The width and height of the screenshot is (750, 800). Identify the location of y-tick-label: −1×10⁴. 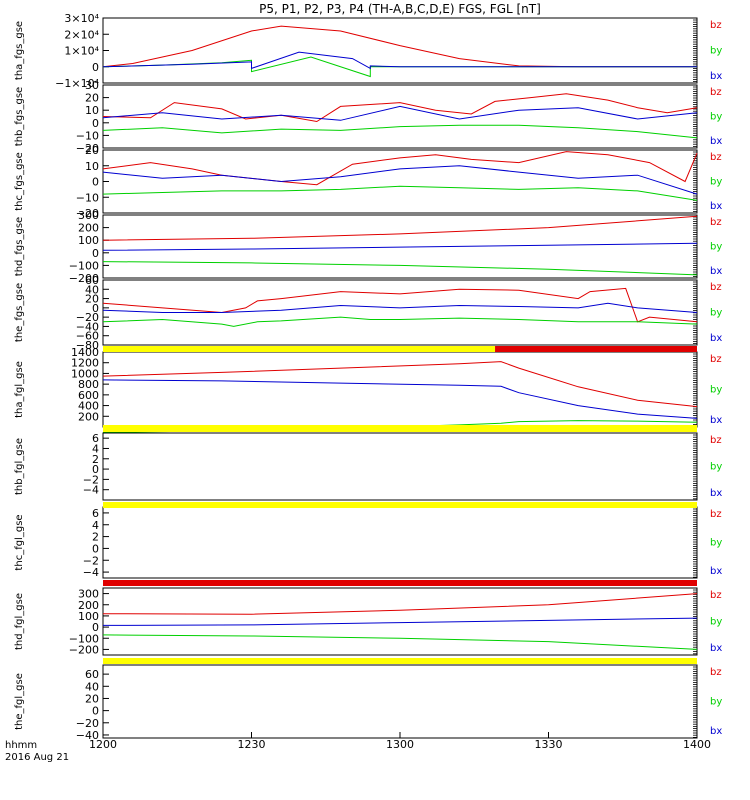
(77, 83).